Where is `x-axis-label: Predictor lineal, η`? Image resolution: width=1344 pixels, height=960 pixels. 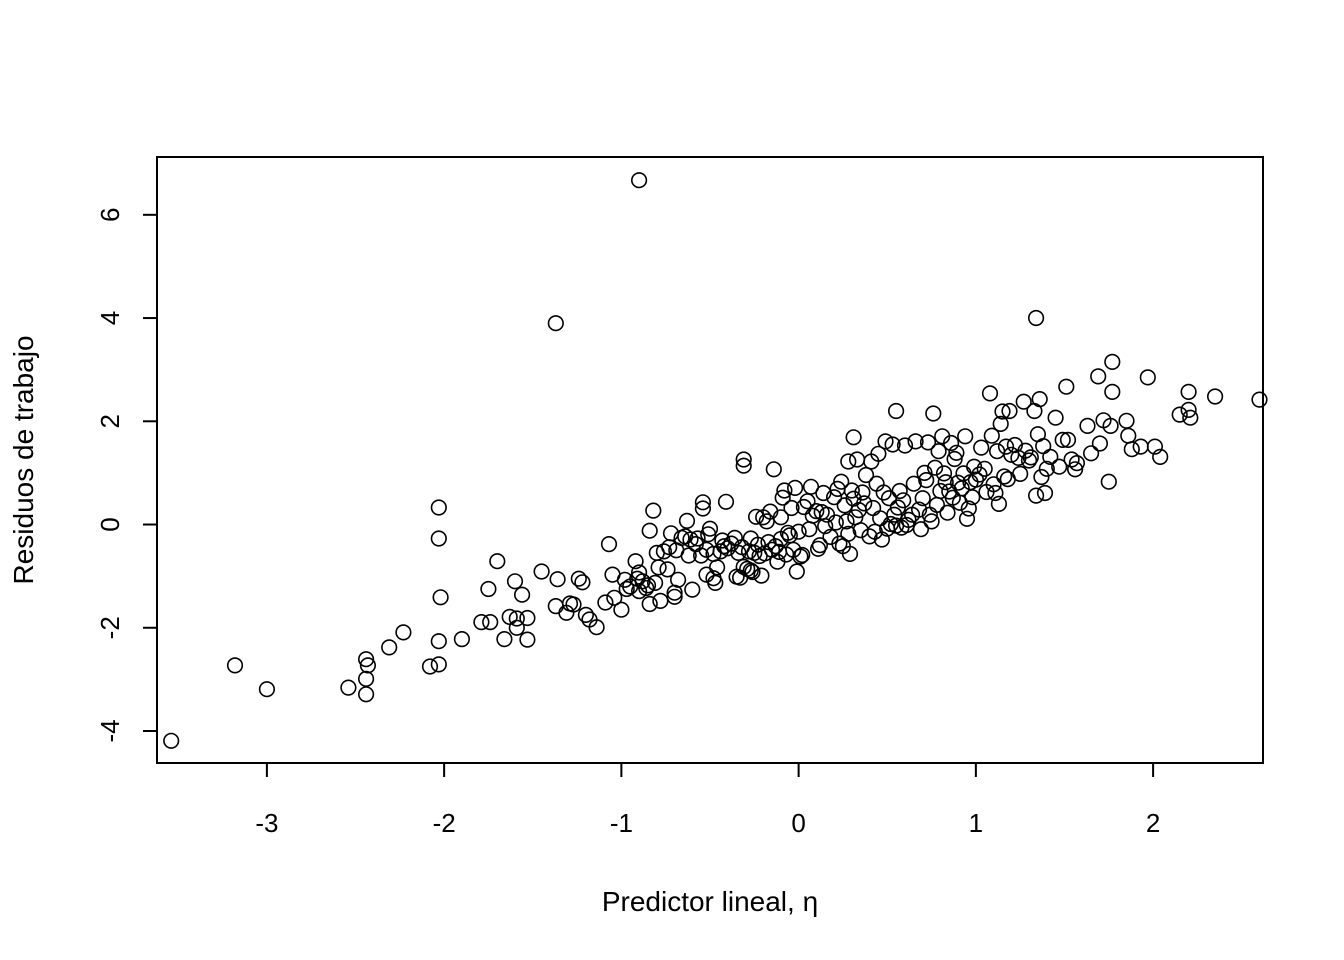
x-axis-label: Predictor lineal, η is located at coordinates (710, 901).